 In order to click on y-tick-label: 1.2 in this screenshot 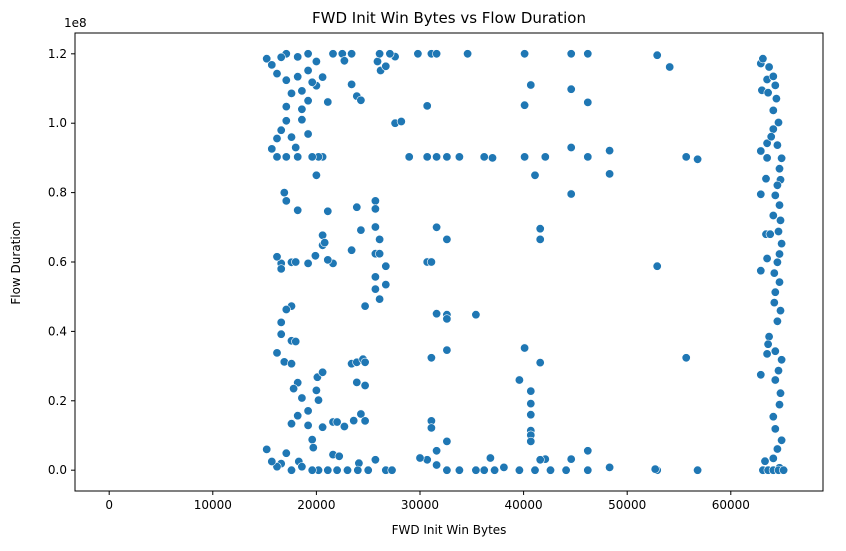, I will do `click(57, 54)`.